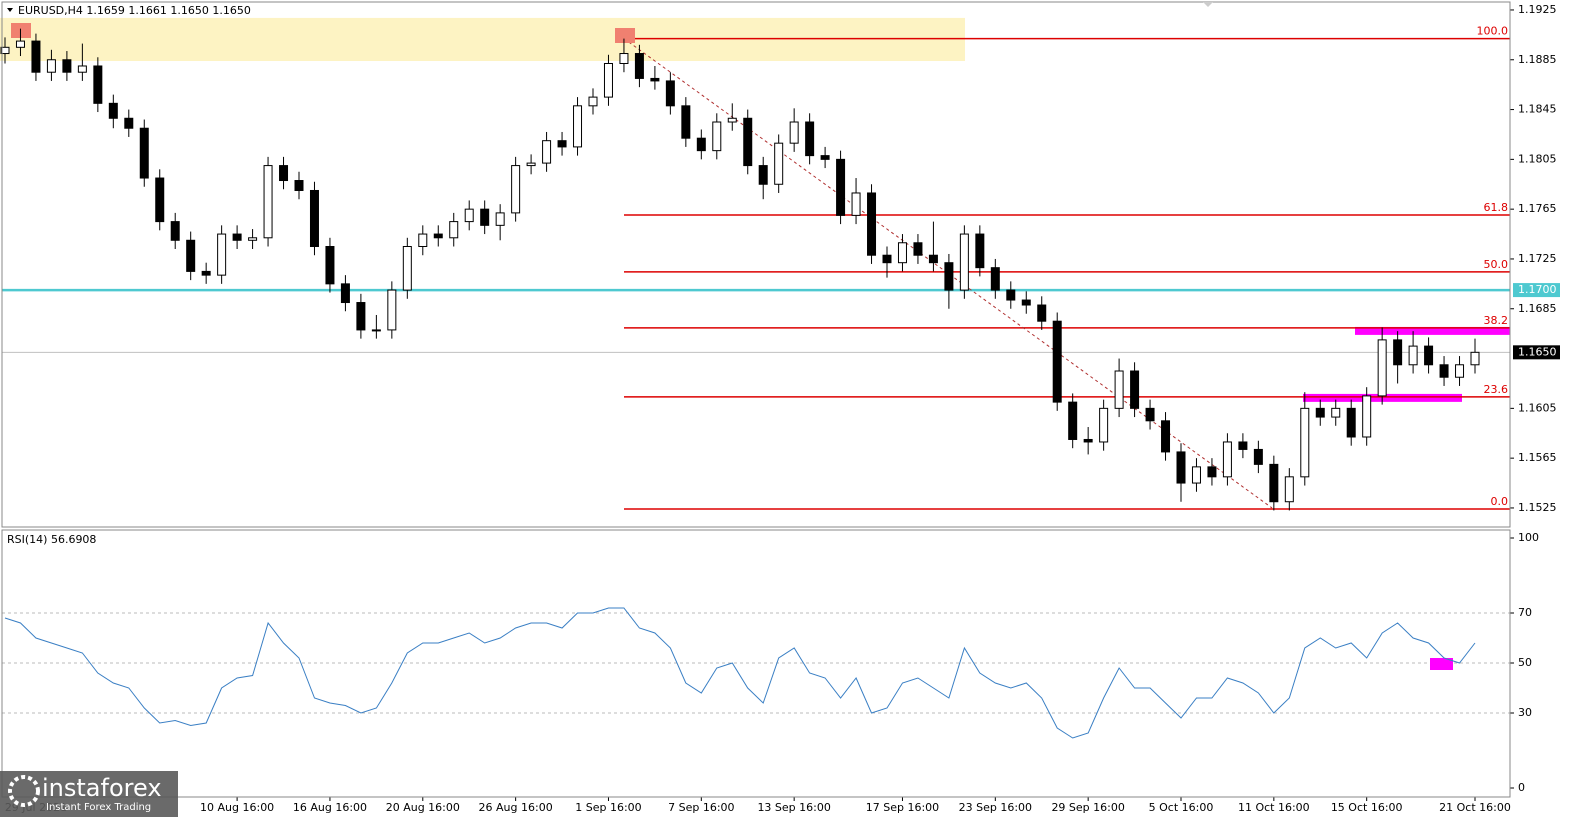 The height and width of the screenshot is (821, 1578). Describe the element at coordinates (1475, 807) in the screenshot. I see `x-tick-label: 21 Oct 16:00` at that location.